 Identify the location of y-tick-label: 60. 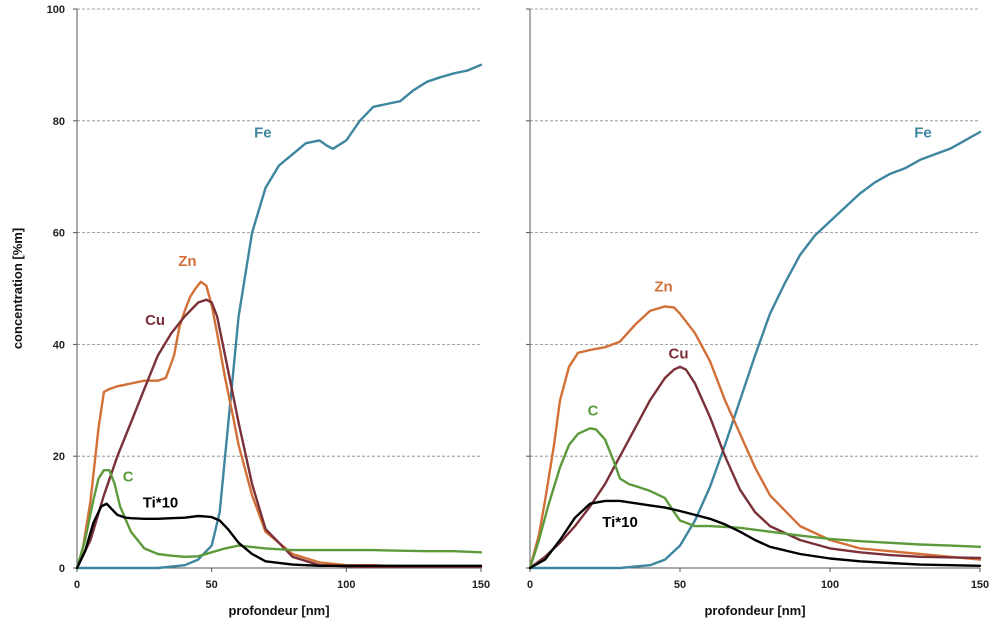
(59, 234).